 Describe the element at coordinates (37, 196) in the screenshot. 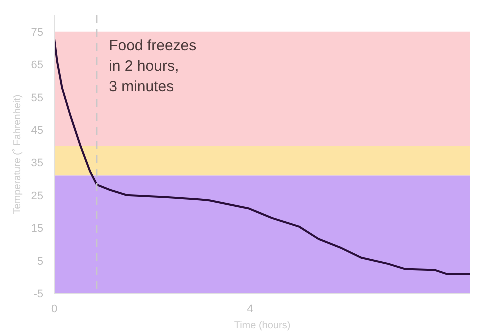

I see `y-tick-label: 25` at that location.